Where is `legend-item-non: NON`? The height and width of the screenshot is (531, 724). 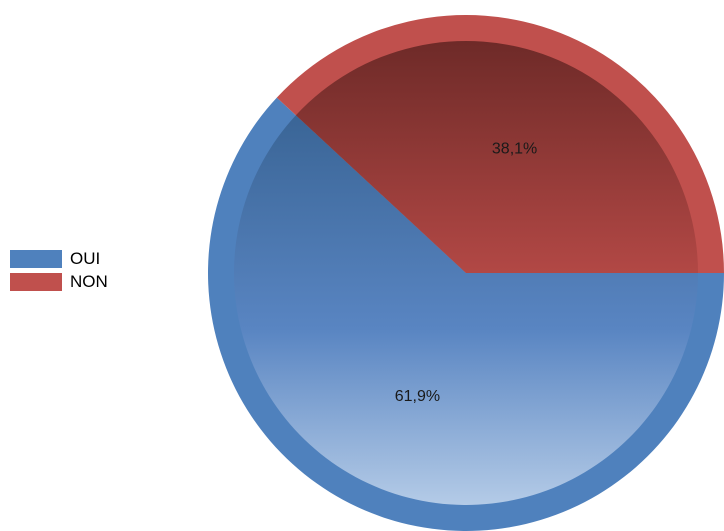 legend-item-non: NON is located at coordinates (59, 281).